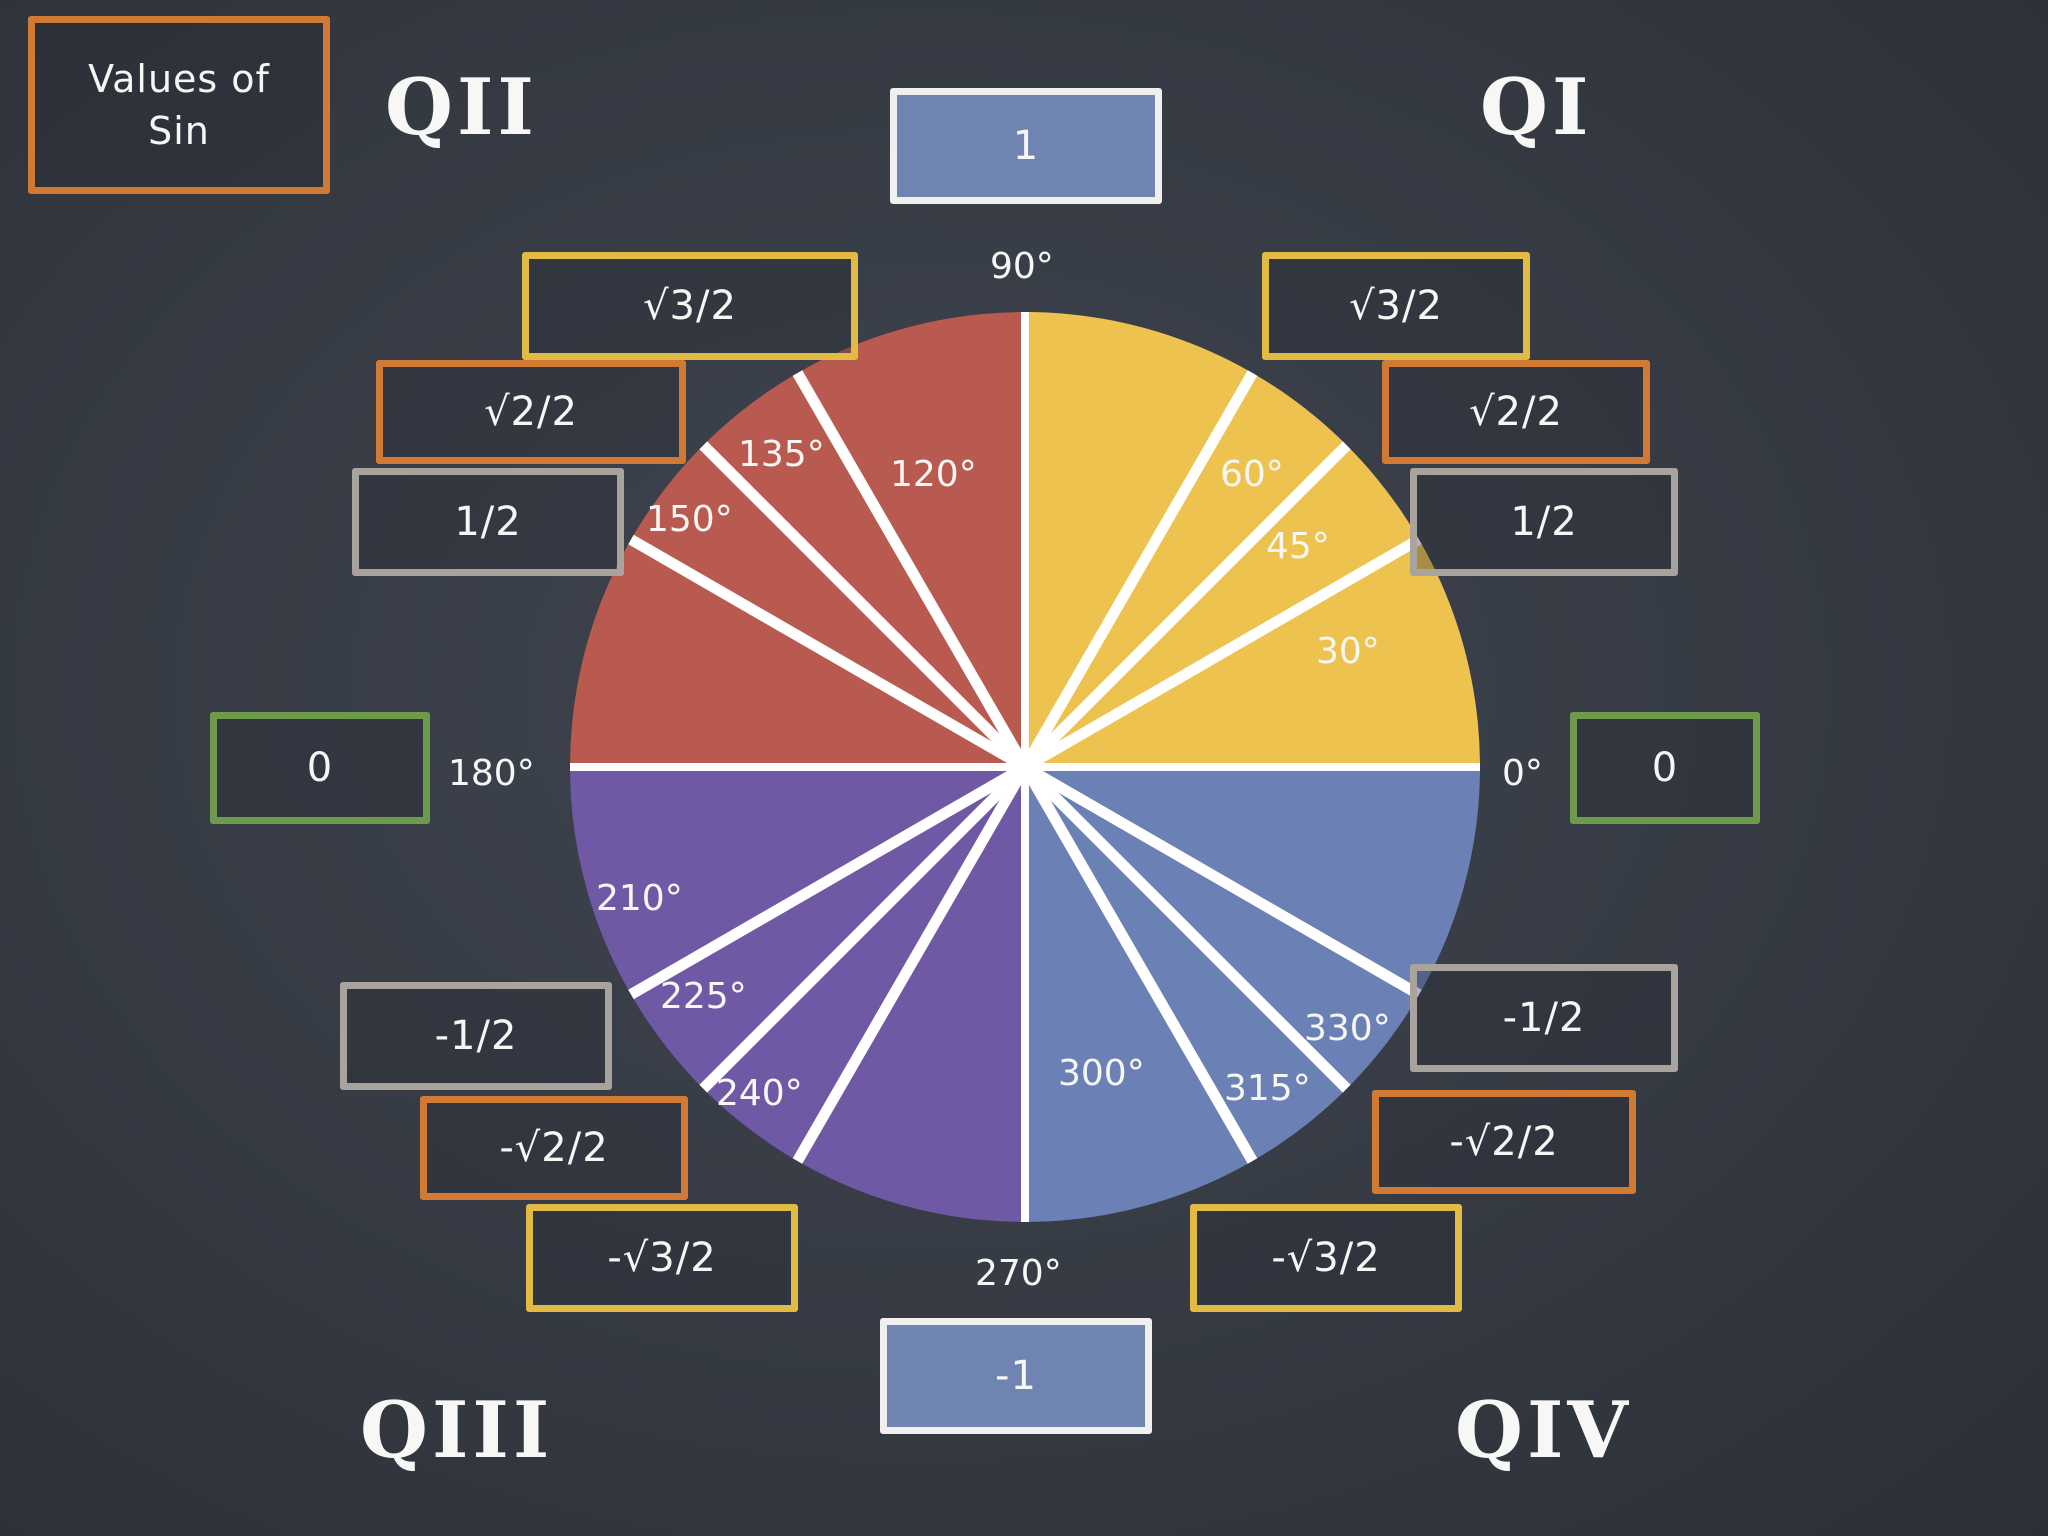  I want to click on quadrant-label-q4: QIV, so click(1543, 1430).